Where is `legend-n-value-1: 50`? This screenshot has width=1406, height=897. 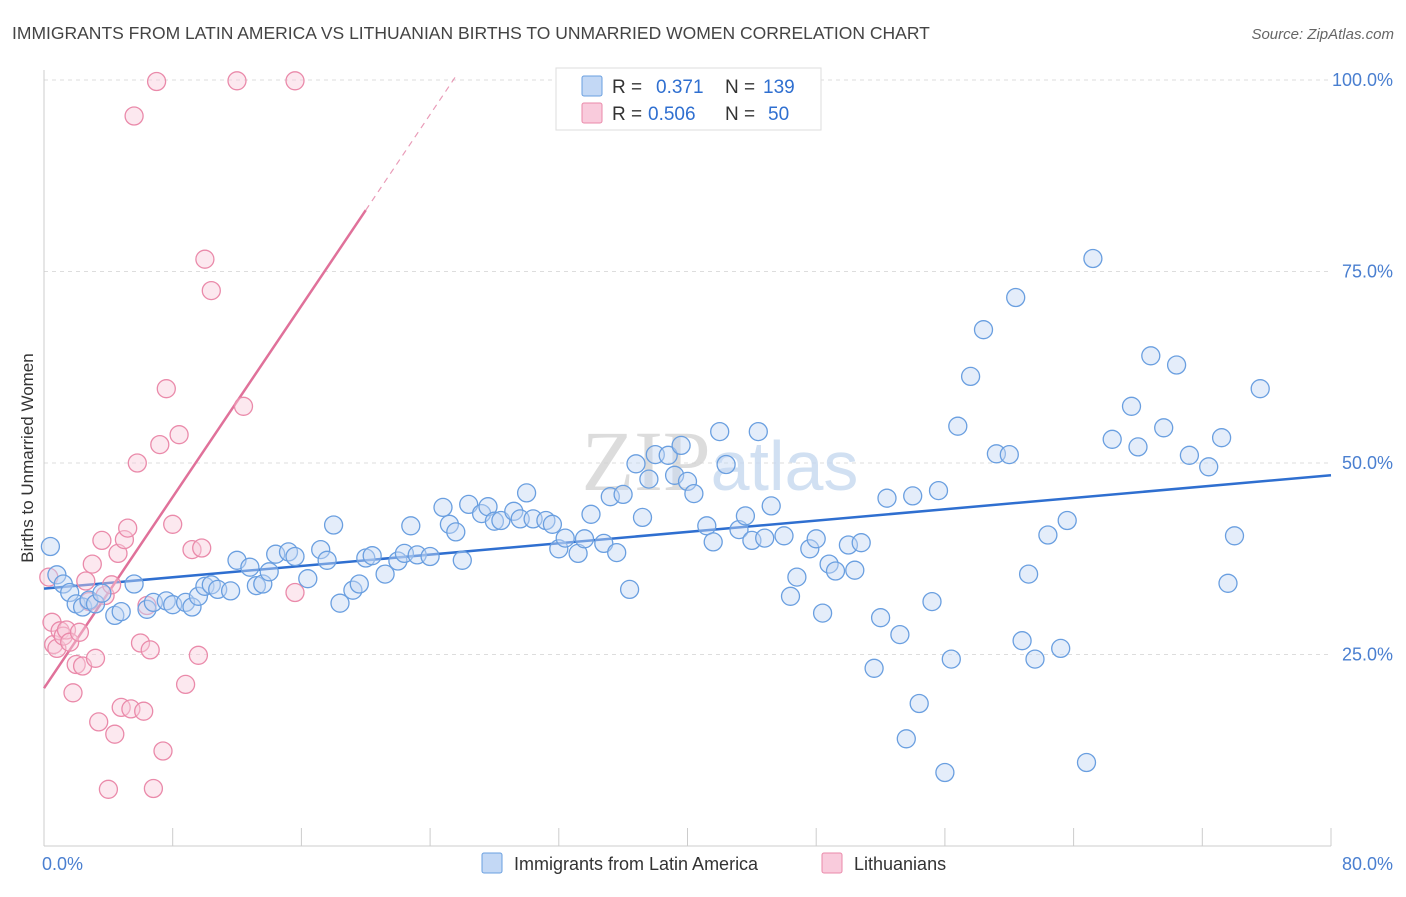 legend-n-value-1: 50 is located at coordinates (778, 114).